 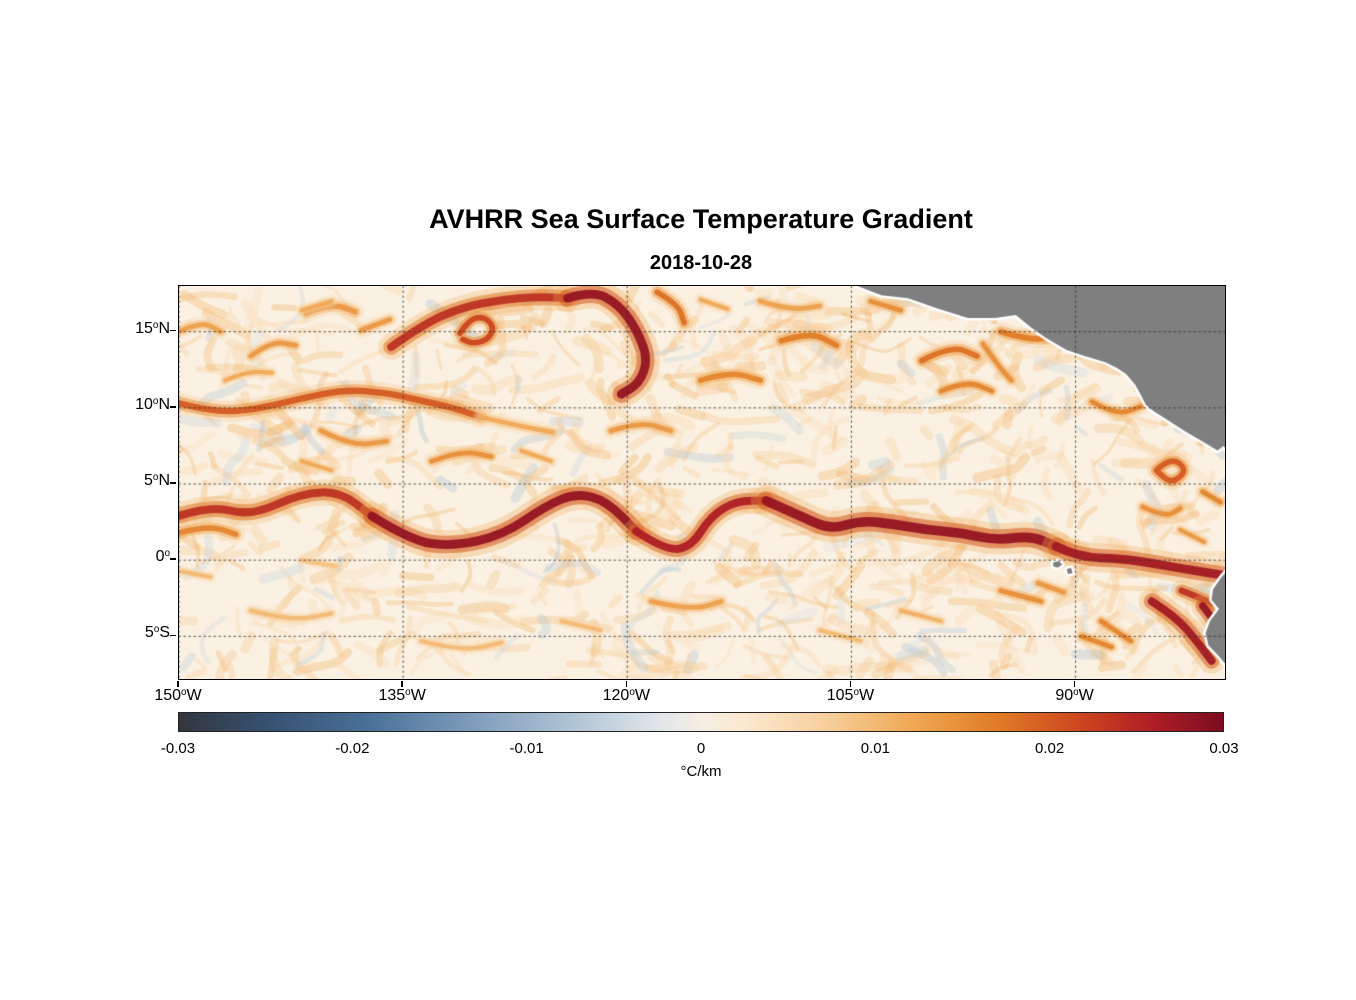 I want to click on y-tick-label: 15oN, so click(x=152, y=328).